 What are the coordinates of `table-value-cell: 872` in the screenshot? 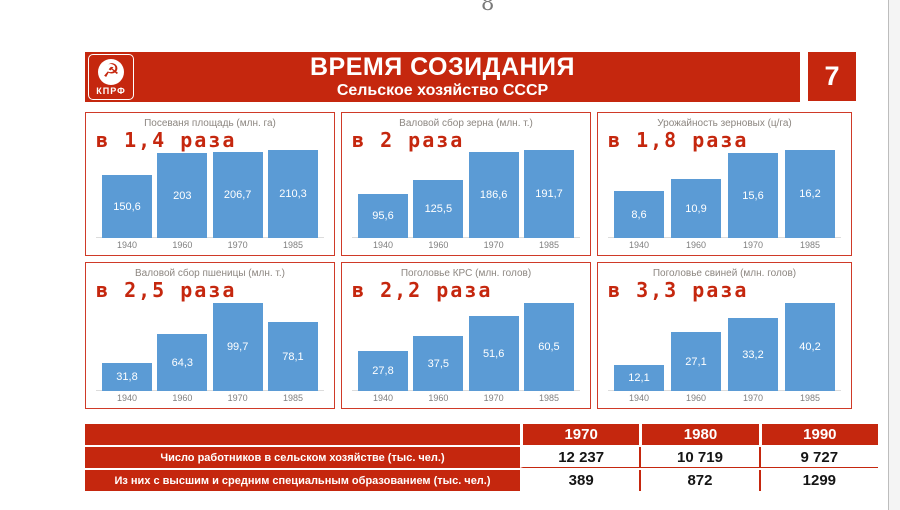 It's located at (699, 480).